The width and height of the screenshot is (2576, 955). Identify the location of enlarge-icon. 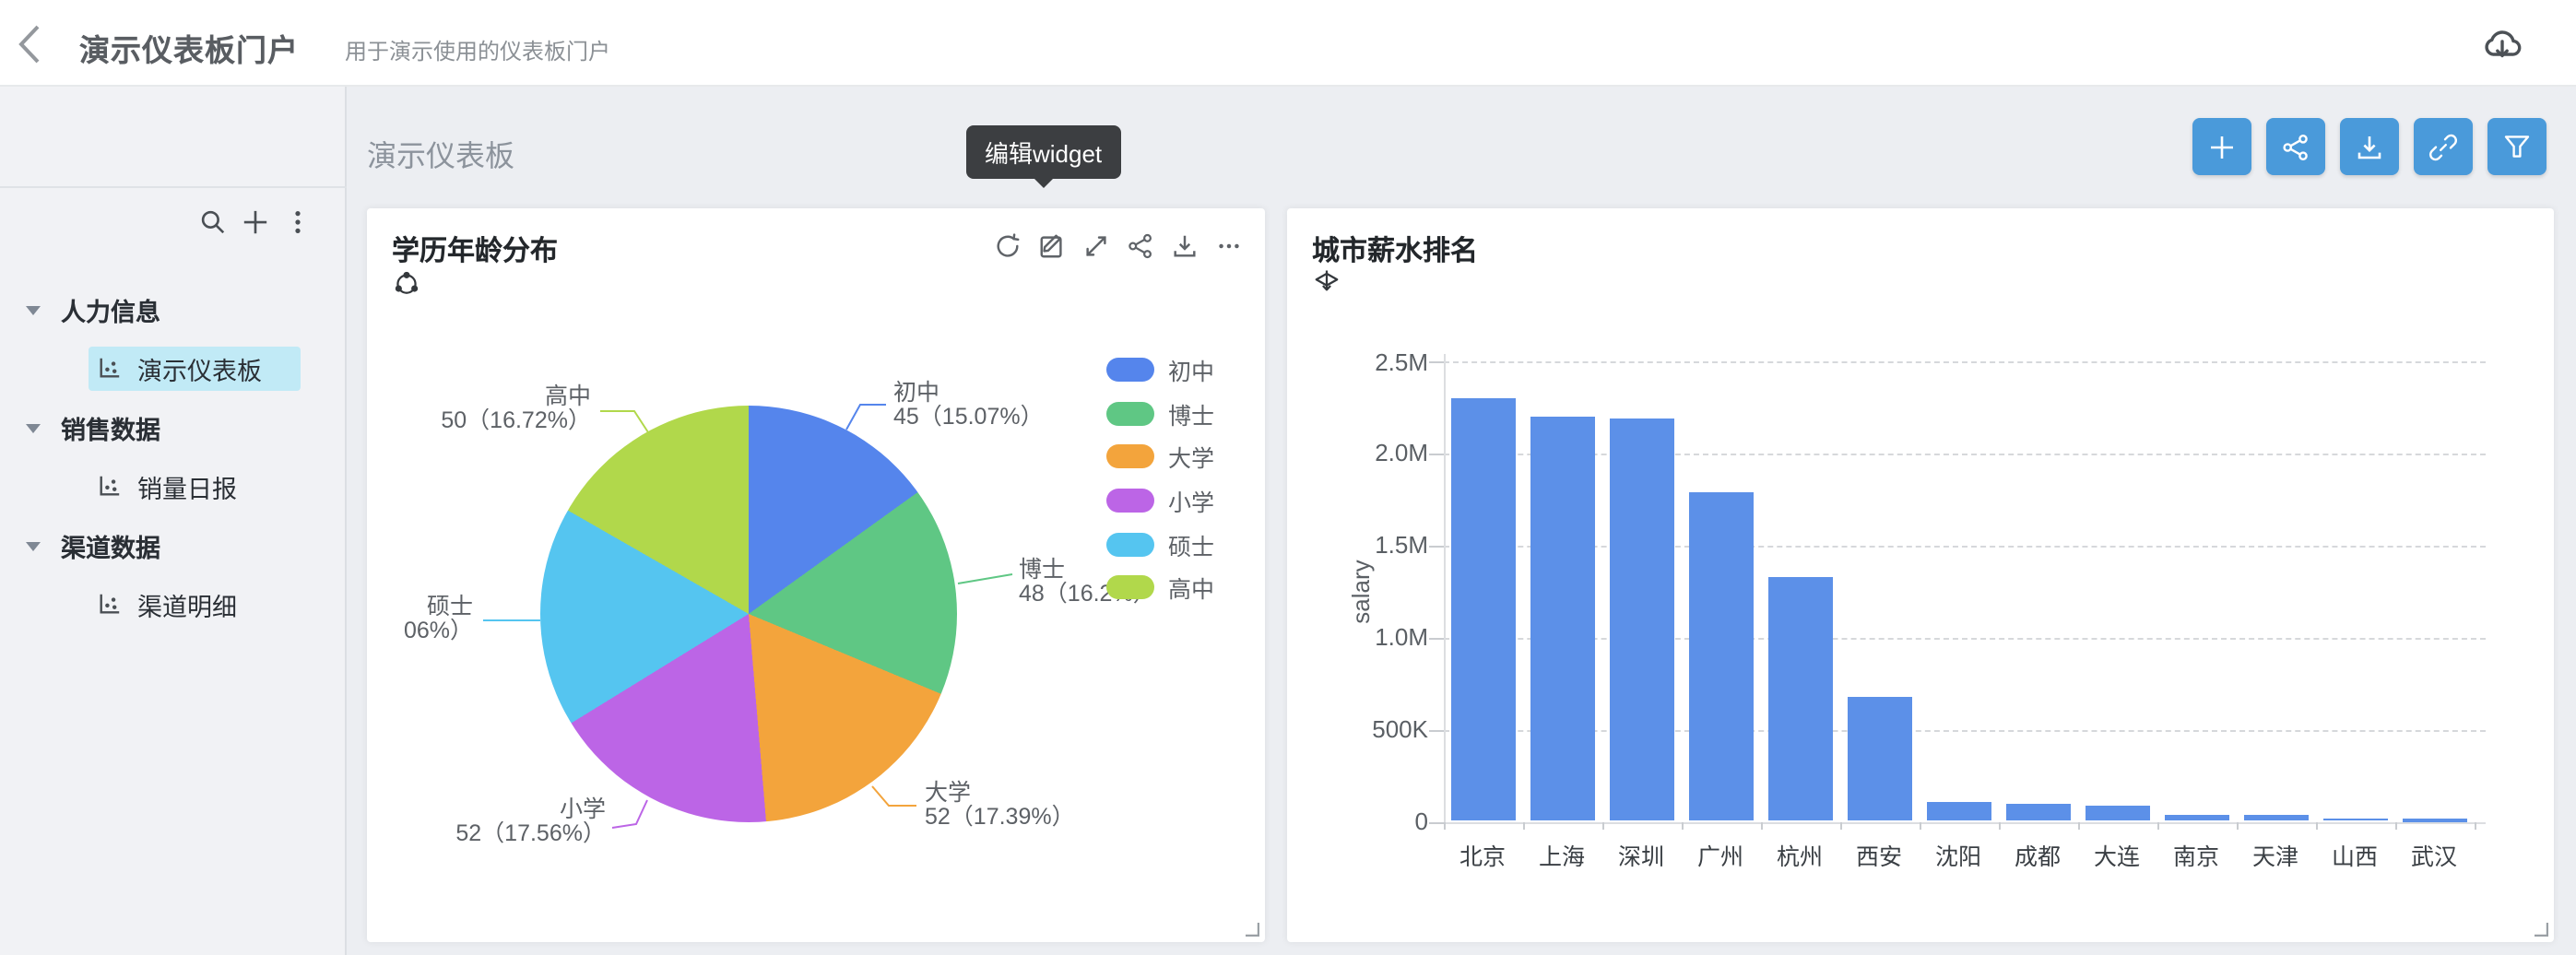
(1096, 245).